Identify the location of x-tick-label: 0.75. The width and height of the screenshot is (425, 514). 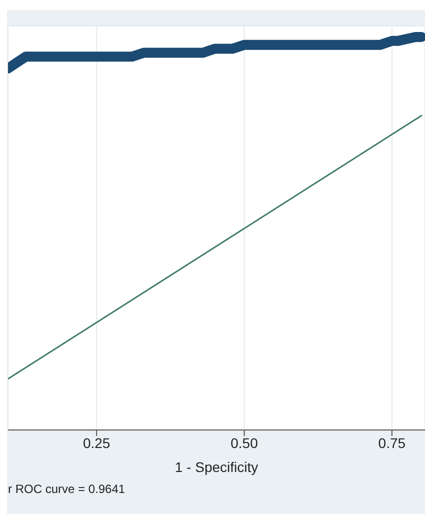
(392, 442).